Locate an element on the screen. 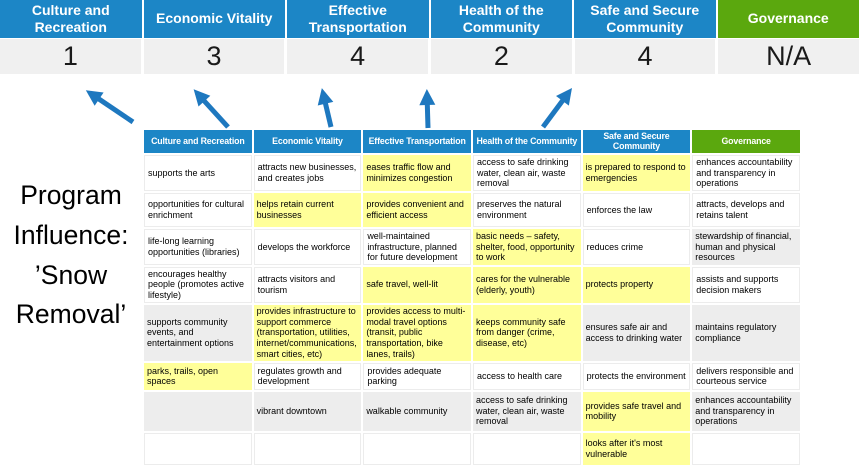  influence-arrow-economic is located at coordinates (211, 109).